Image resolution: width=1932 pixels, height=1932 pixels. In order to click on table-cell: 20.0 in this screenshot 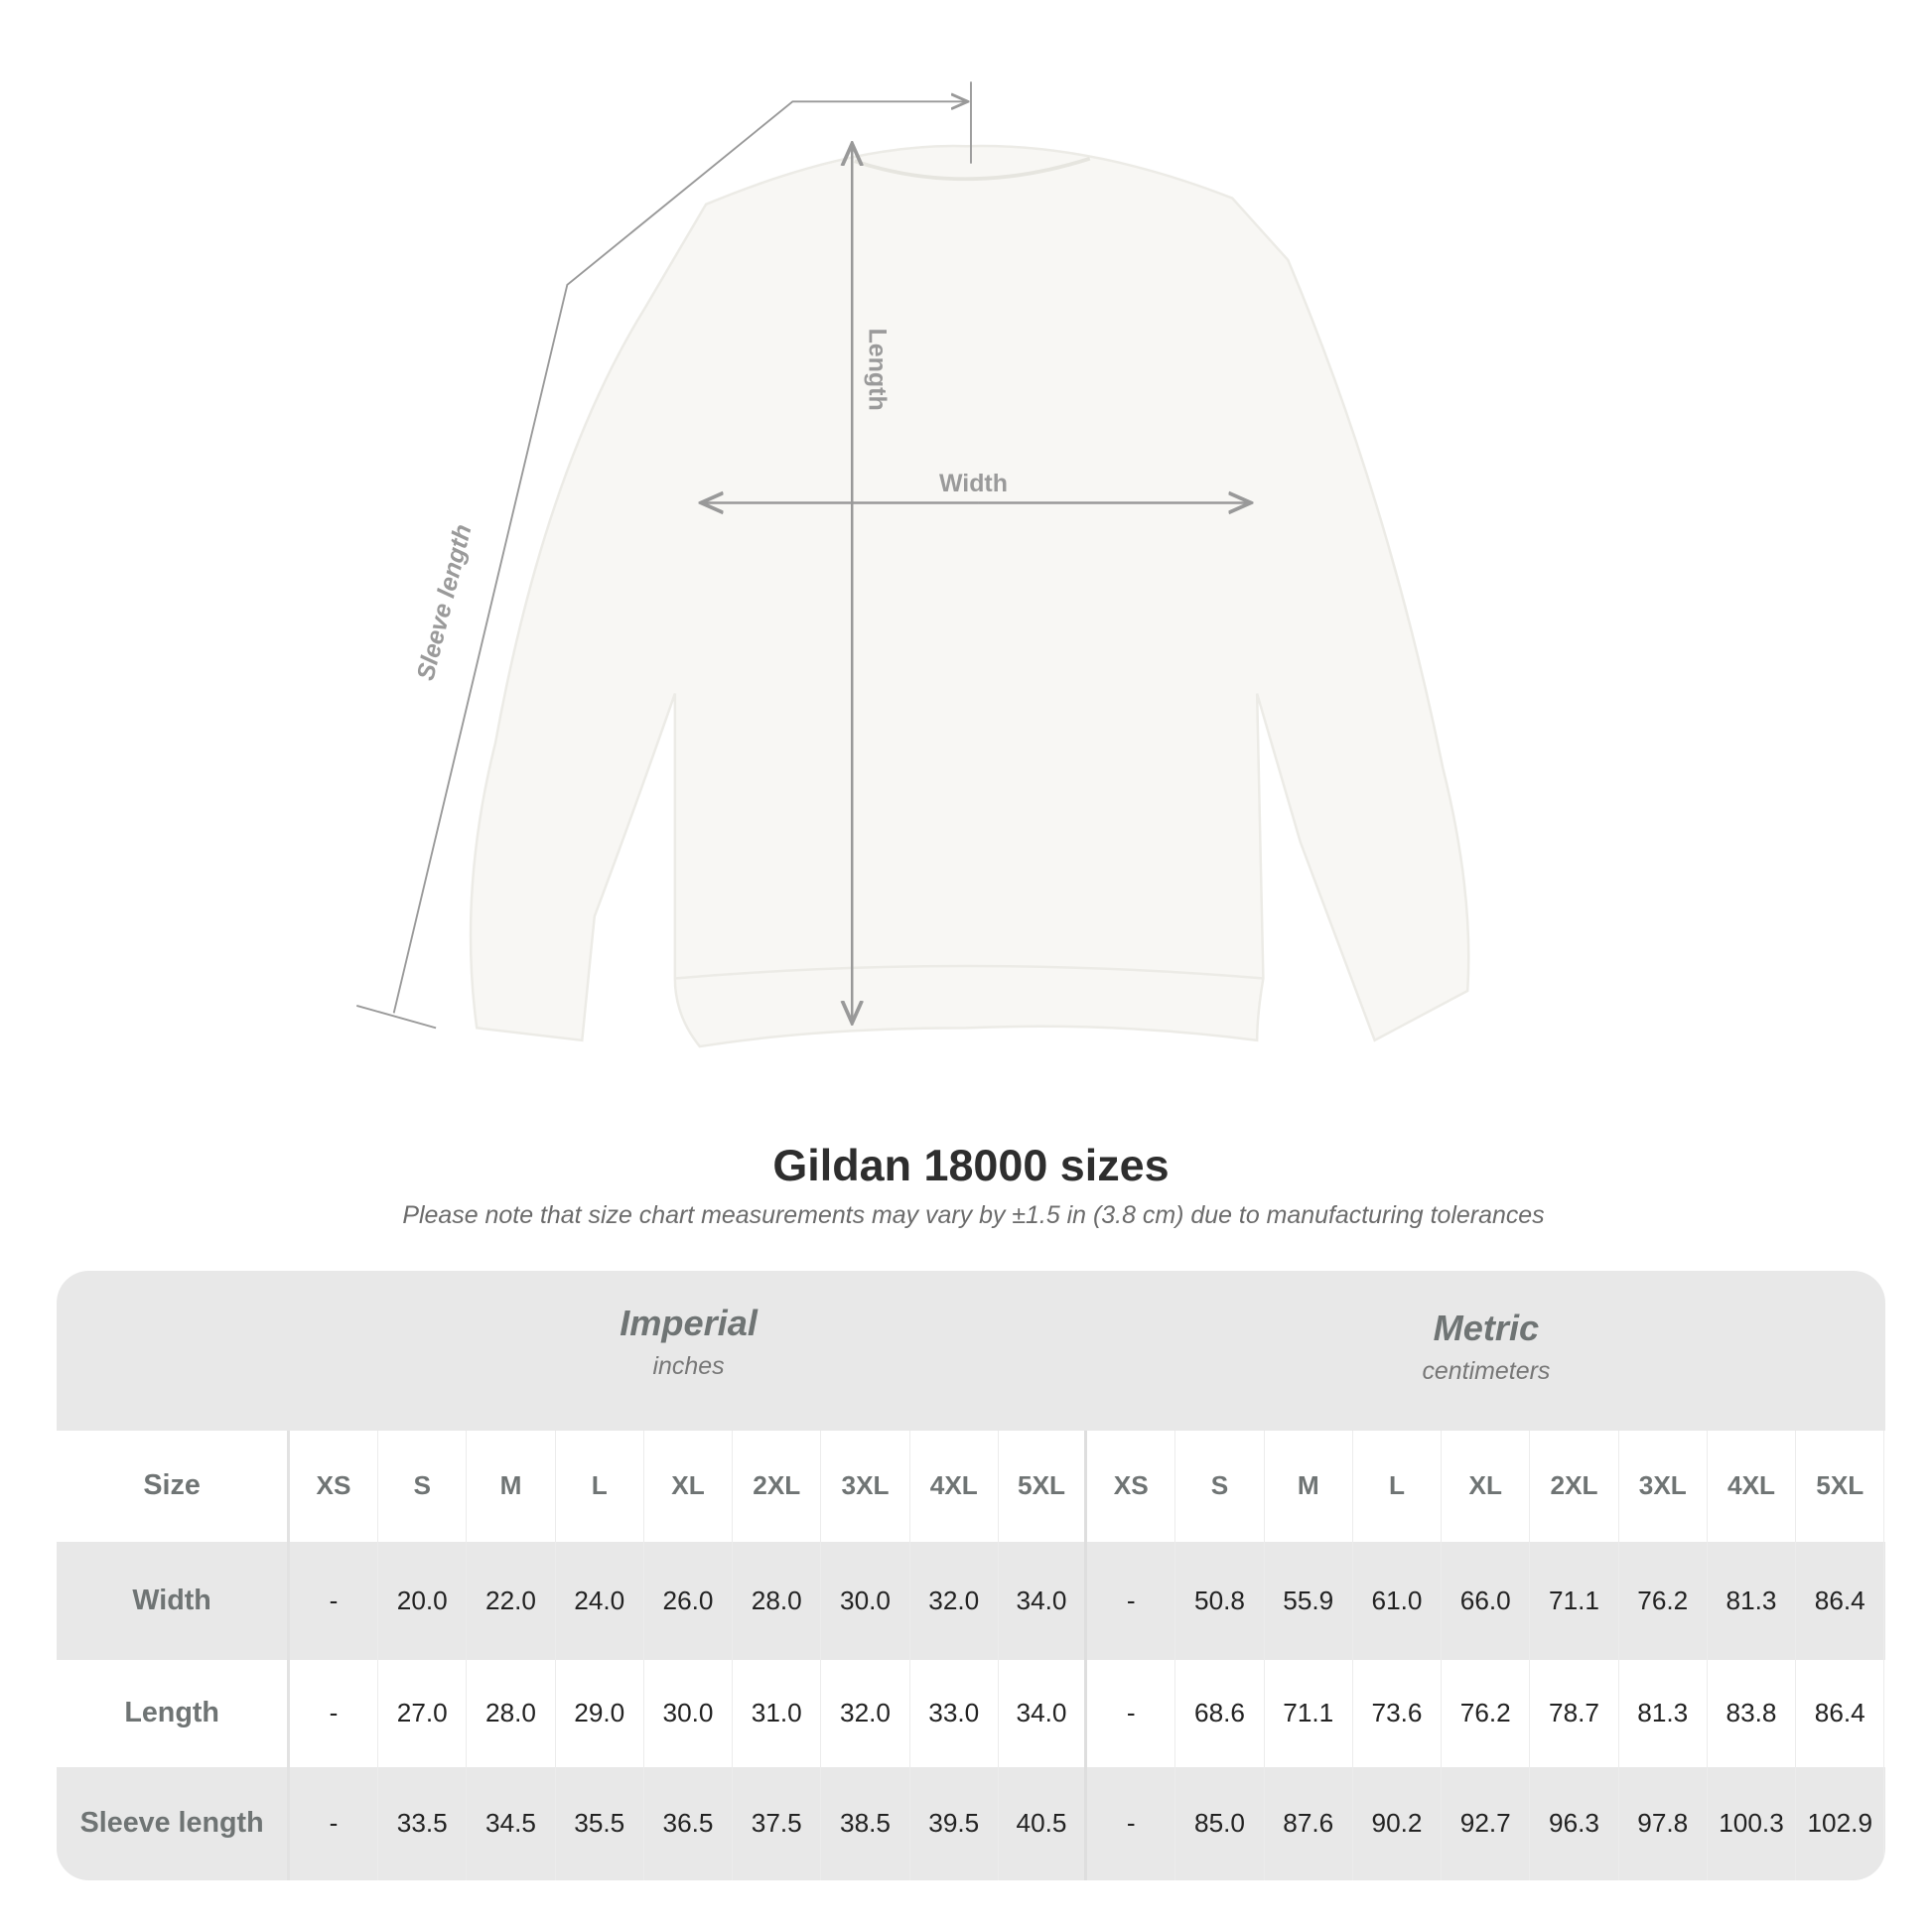, I will do `click(423, 1601)`.